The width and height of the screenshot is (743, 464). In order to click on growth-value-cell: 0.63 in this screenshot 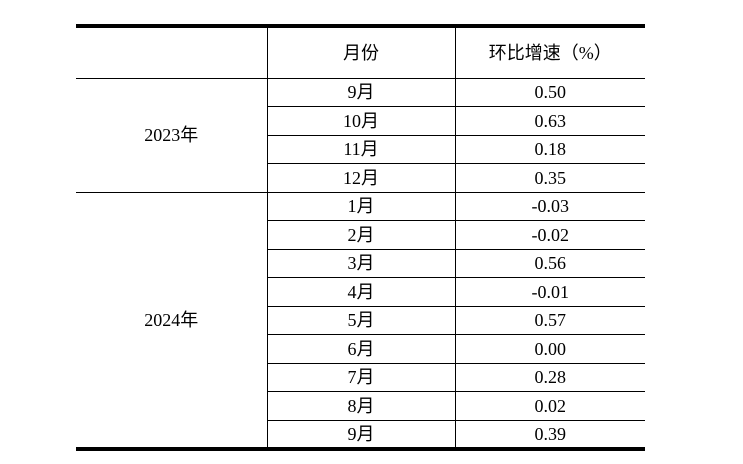, I will do `click(550, 121)`.